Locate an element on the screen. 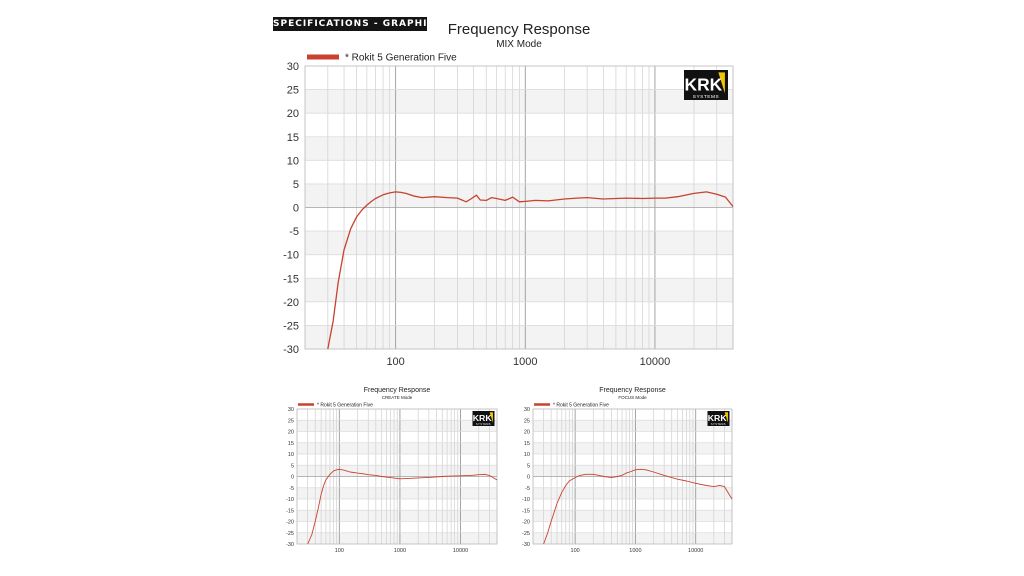  specifications-banner: SPECIFICATIONS - GRAPHICAL is located at coordinates (361, 24).